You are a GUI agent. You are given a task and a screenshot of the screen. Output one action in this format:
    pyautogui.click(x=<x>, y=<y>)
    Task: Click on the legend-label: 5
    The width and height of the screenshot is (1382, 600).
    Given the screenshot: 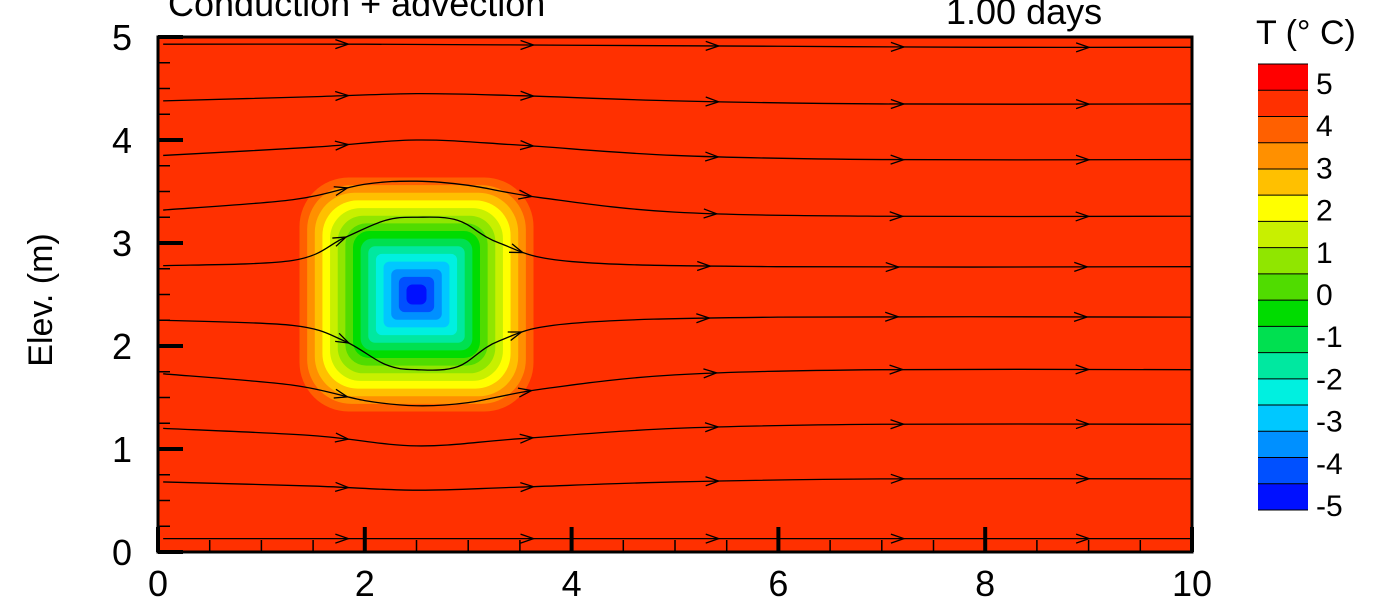 What is the action you would take?
    pyautogui.click(x=1324, y=84)
    